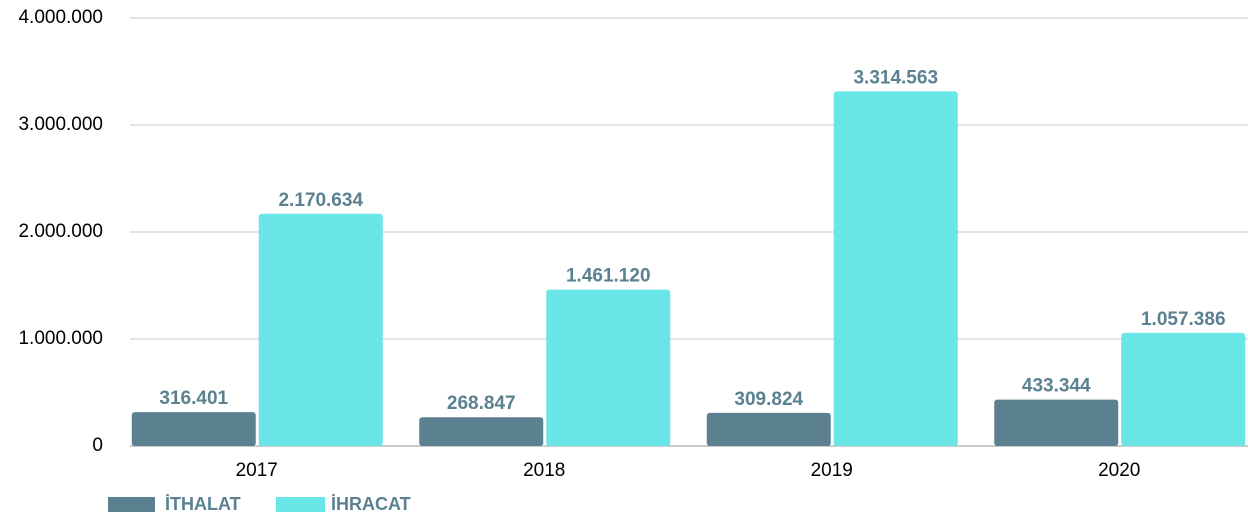  What do you see at coordinates (203, 504) in the screenshot?
I see `legend-label: İTHALAT` at bounding box center [203, 504].